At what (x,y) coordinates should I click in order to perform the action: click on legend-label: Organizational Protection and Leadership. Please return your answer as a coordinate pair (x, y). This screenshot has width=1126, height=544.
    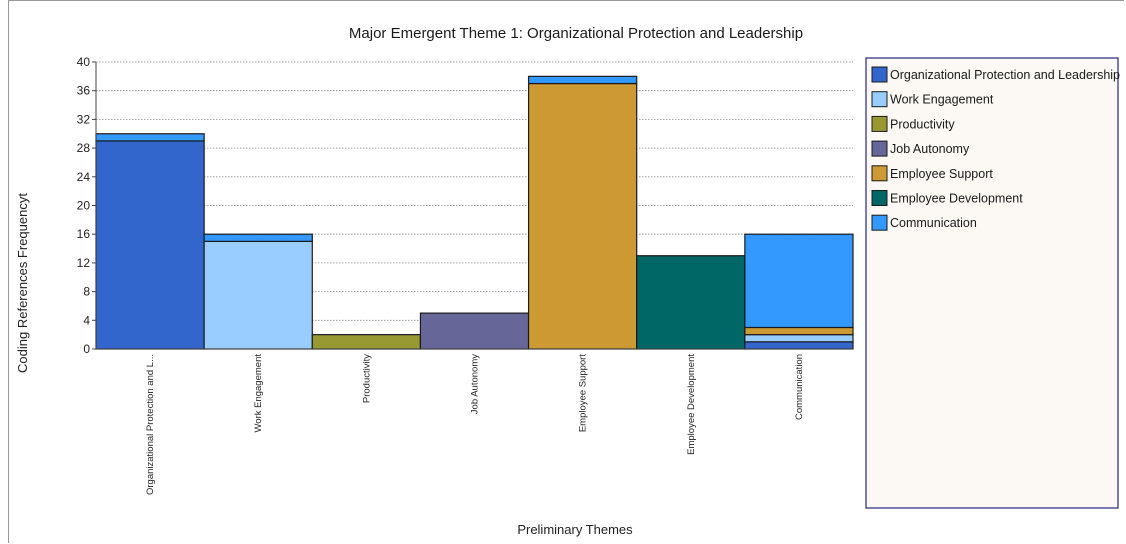
    Looking at the image, I should click on (1005, 75).